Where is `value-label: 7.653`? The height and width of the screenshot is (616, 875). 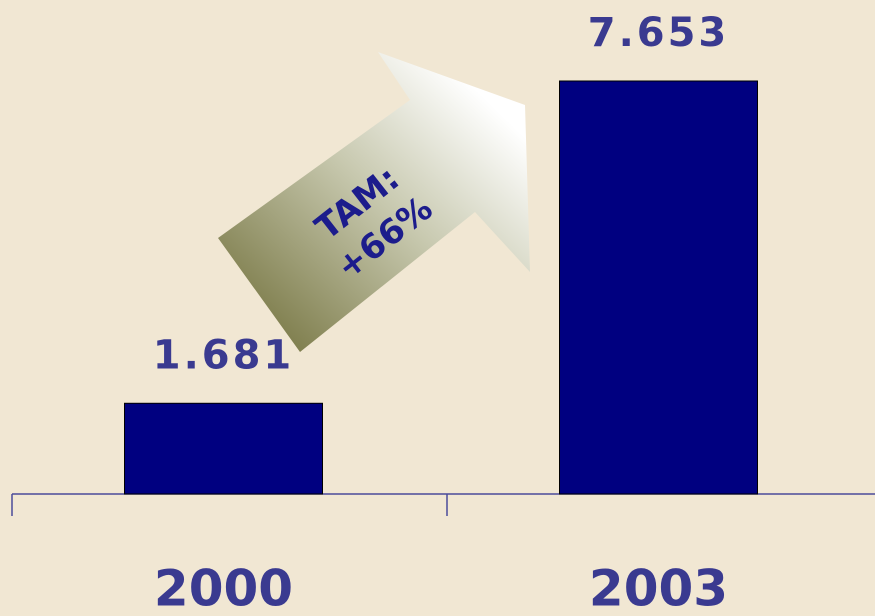
value-label: 7.653 is located at coordinates (659, 33).